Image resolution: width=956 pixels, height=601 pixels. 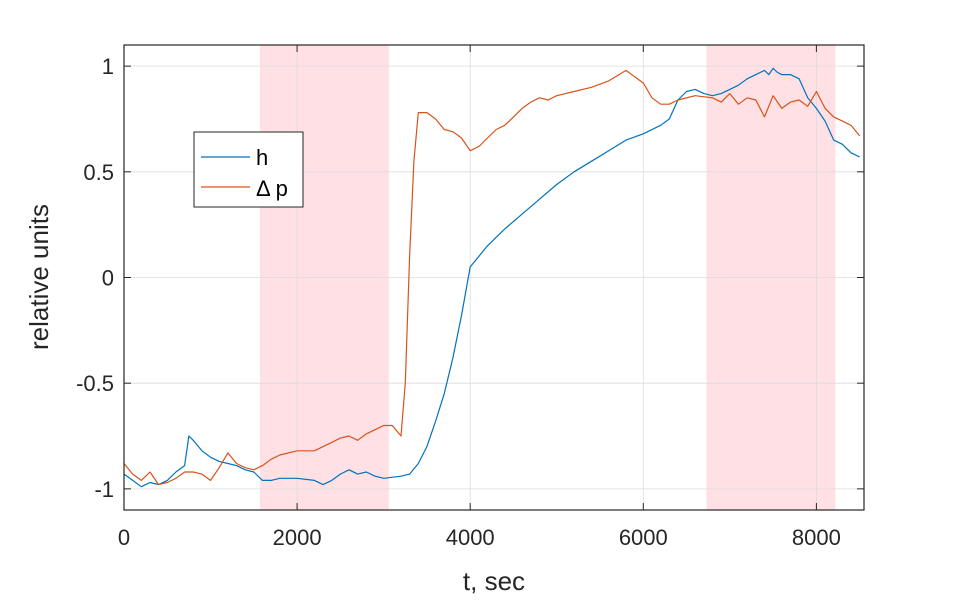 I want to click on x-tick-label: 0, so click(x=124, y=537).